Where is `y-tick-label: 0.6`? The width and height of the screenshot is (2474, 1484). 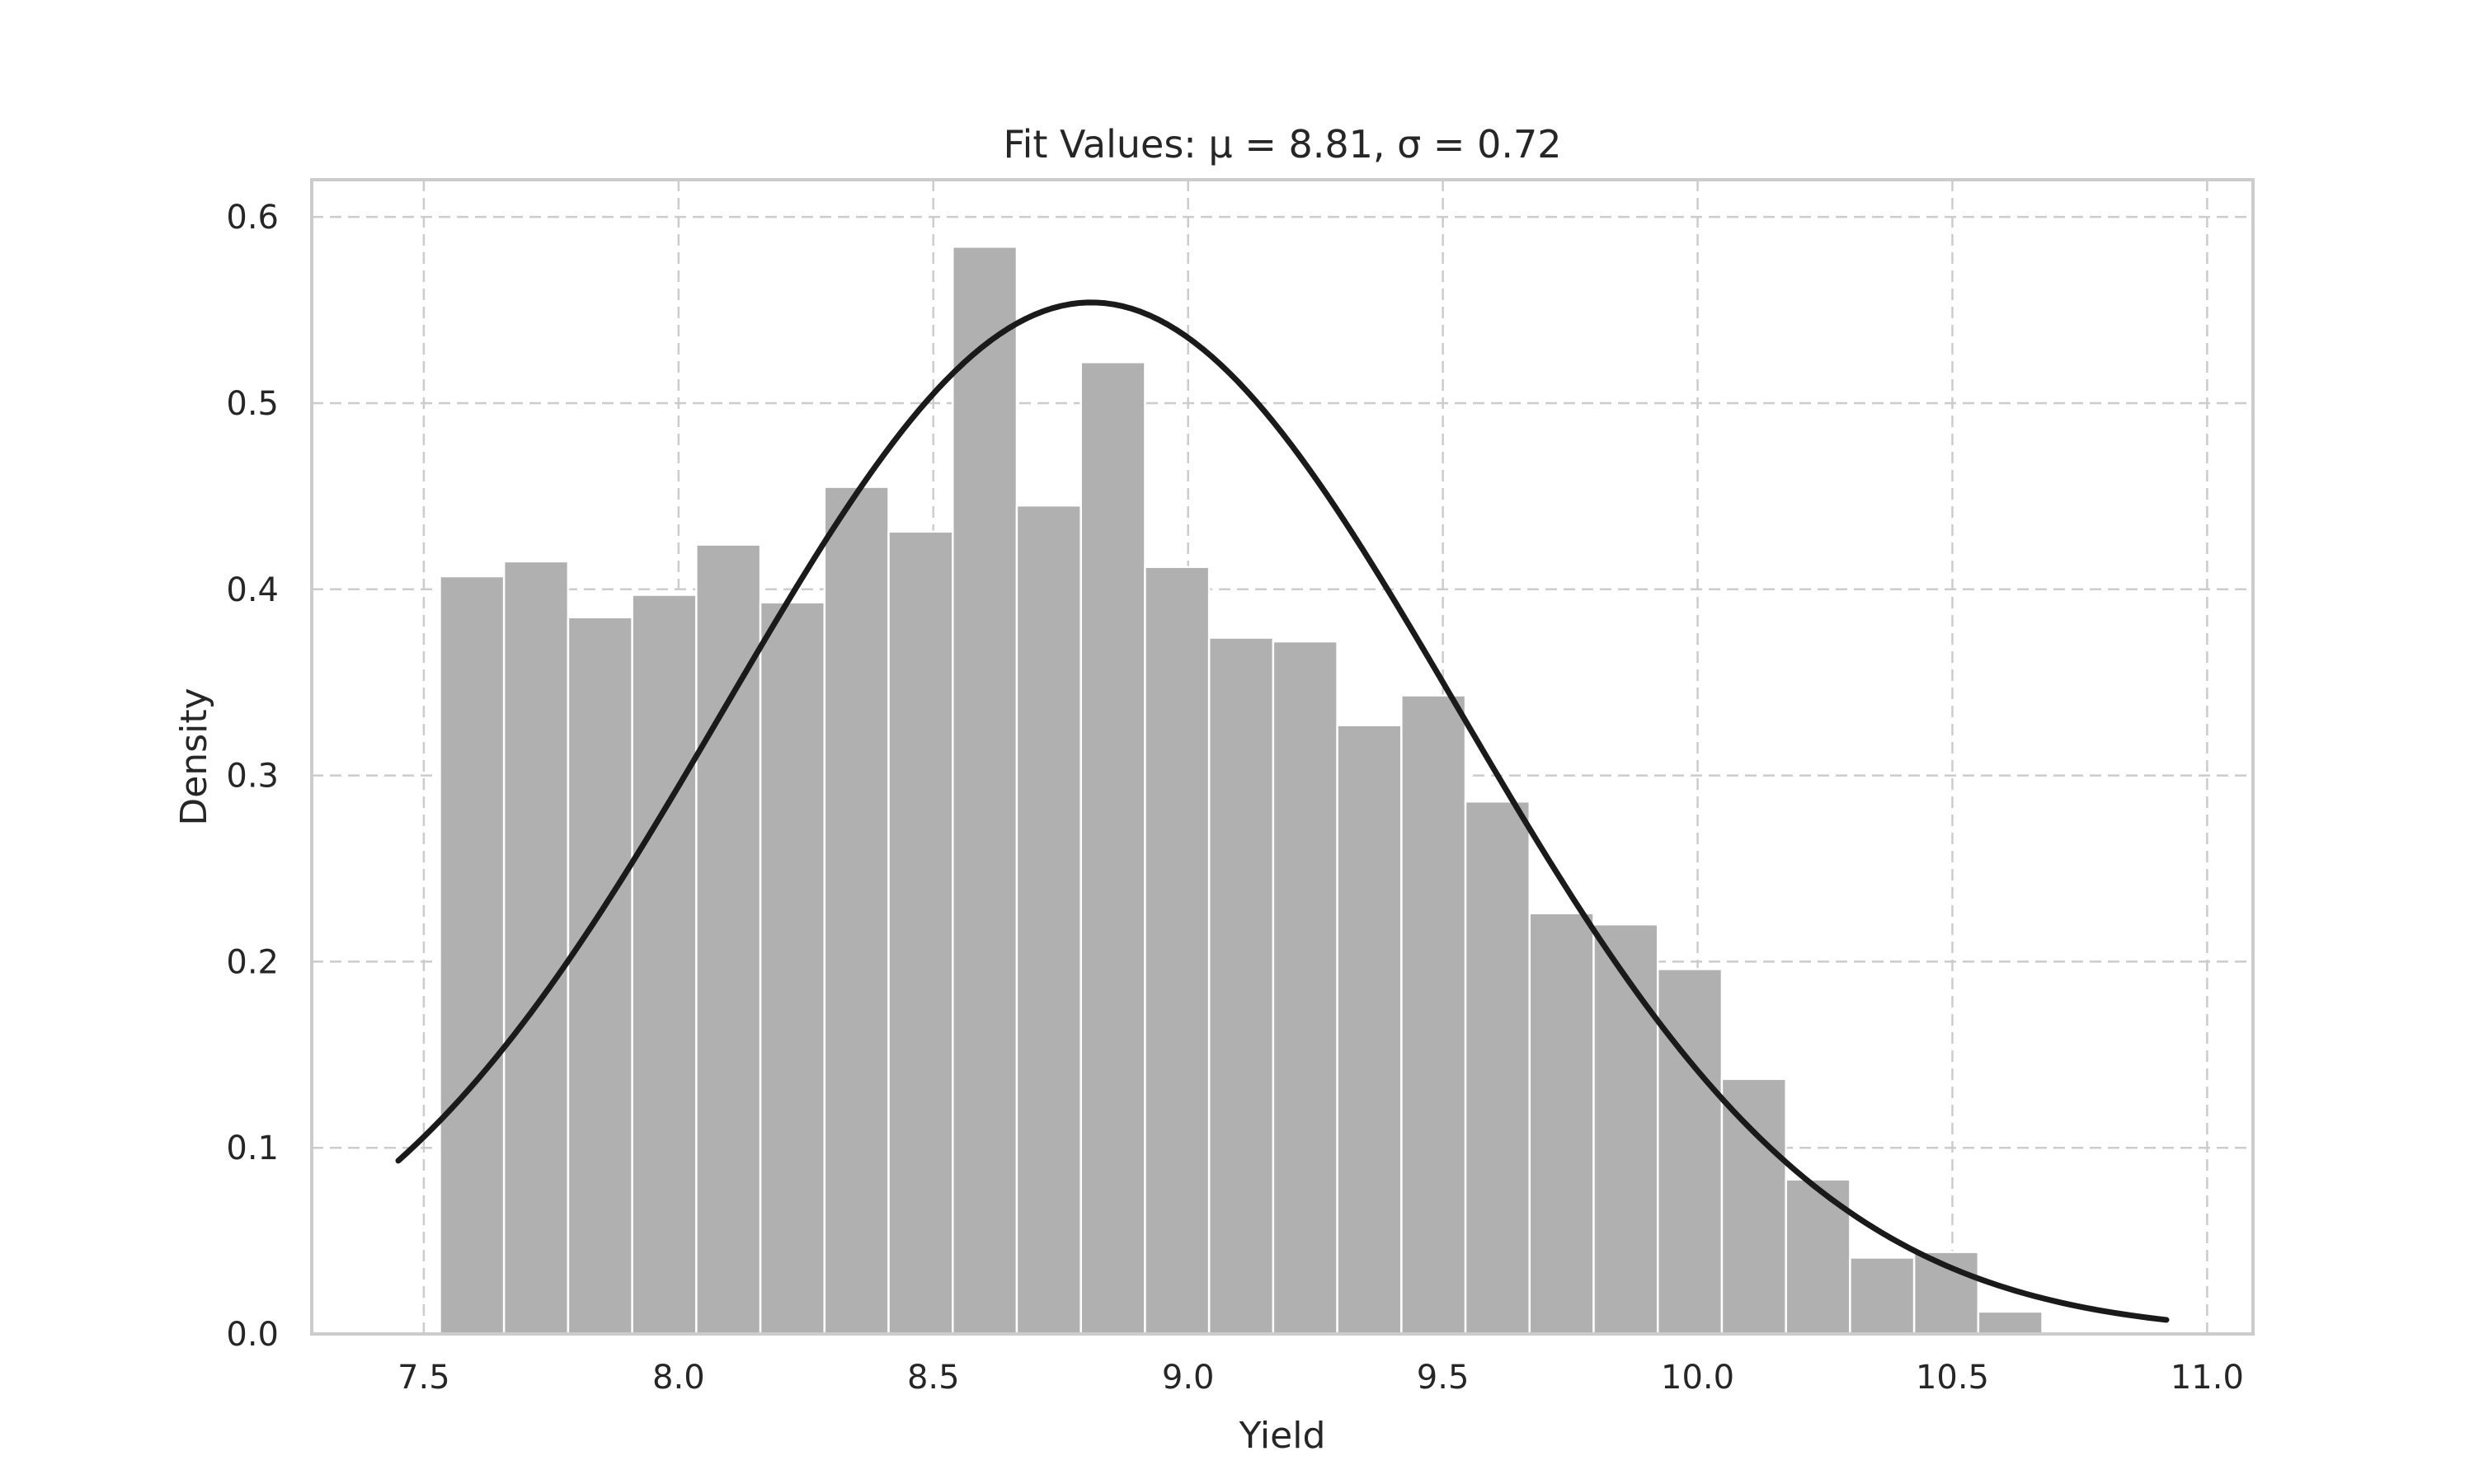
y-tick-label: 0.6 is located at coordinates (252, 218).